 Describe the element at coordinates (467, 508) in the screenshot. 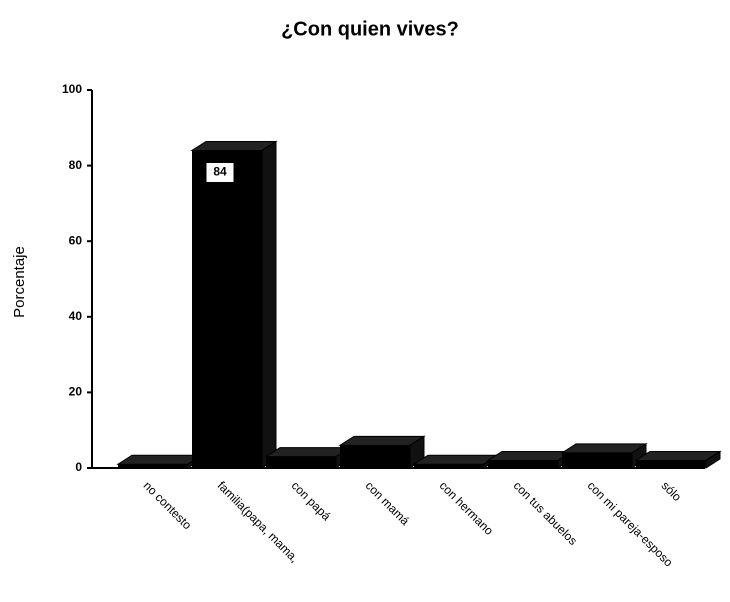

I see `x-tick-label: con hermano` at that location.